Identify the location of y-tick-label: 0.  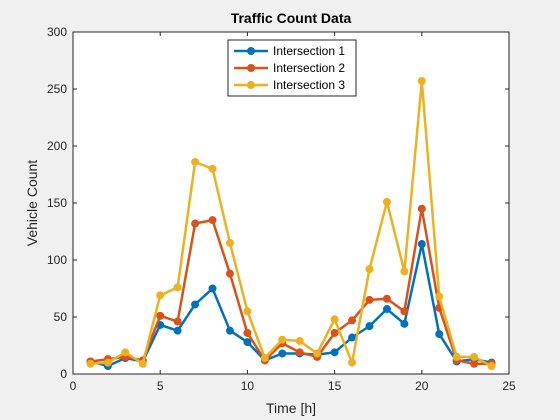
(63, 374).